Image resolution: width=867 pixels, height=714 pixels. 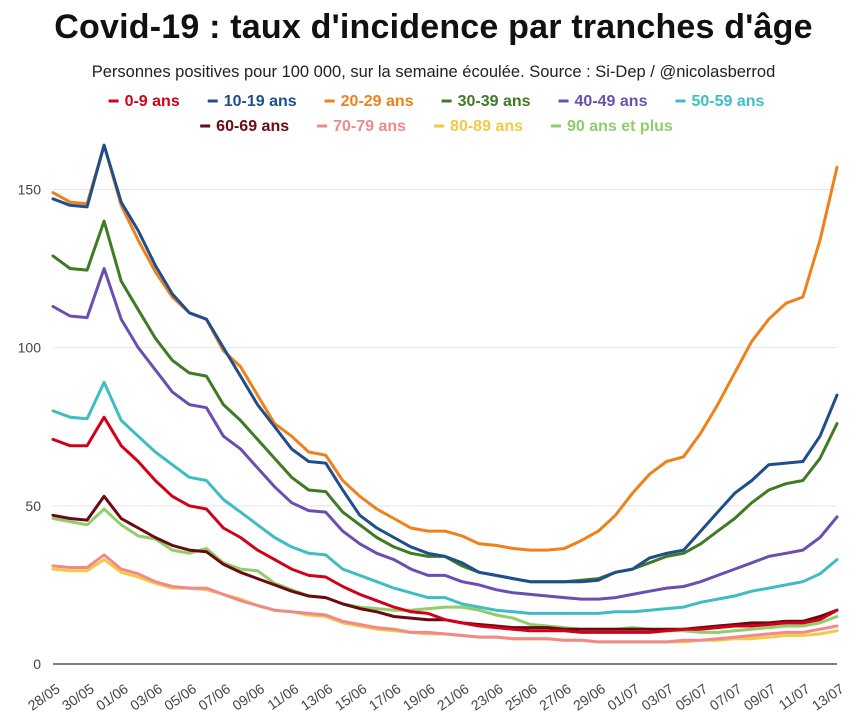 What do you see at coordinates (589, 696) in the screenshot?
I see `x-tick-label: 29/06` at bounding box center [589, 696].